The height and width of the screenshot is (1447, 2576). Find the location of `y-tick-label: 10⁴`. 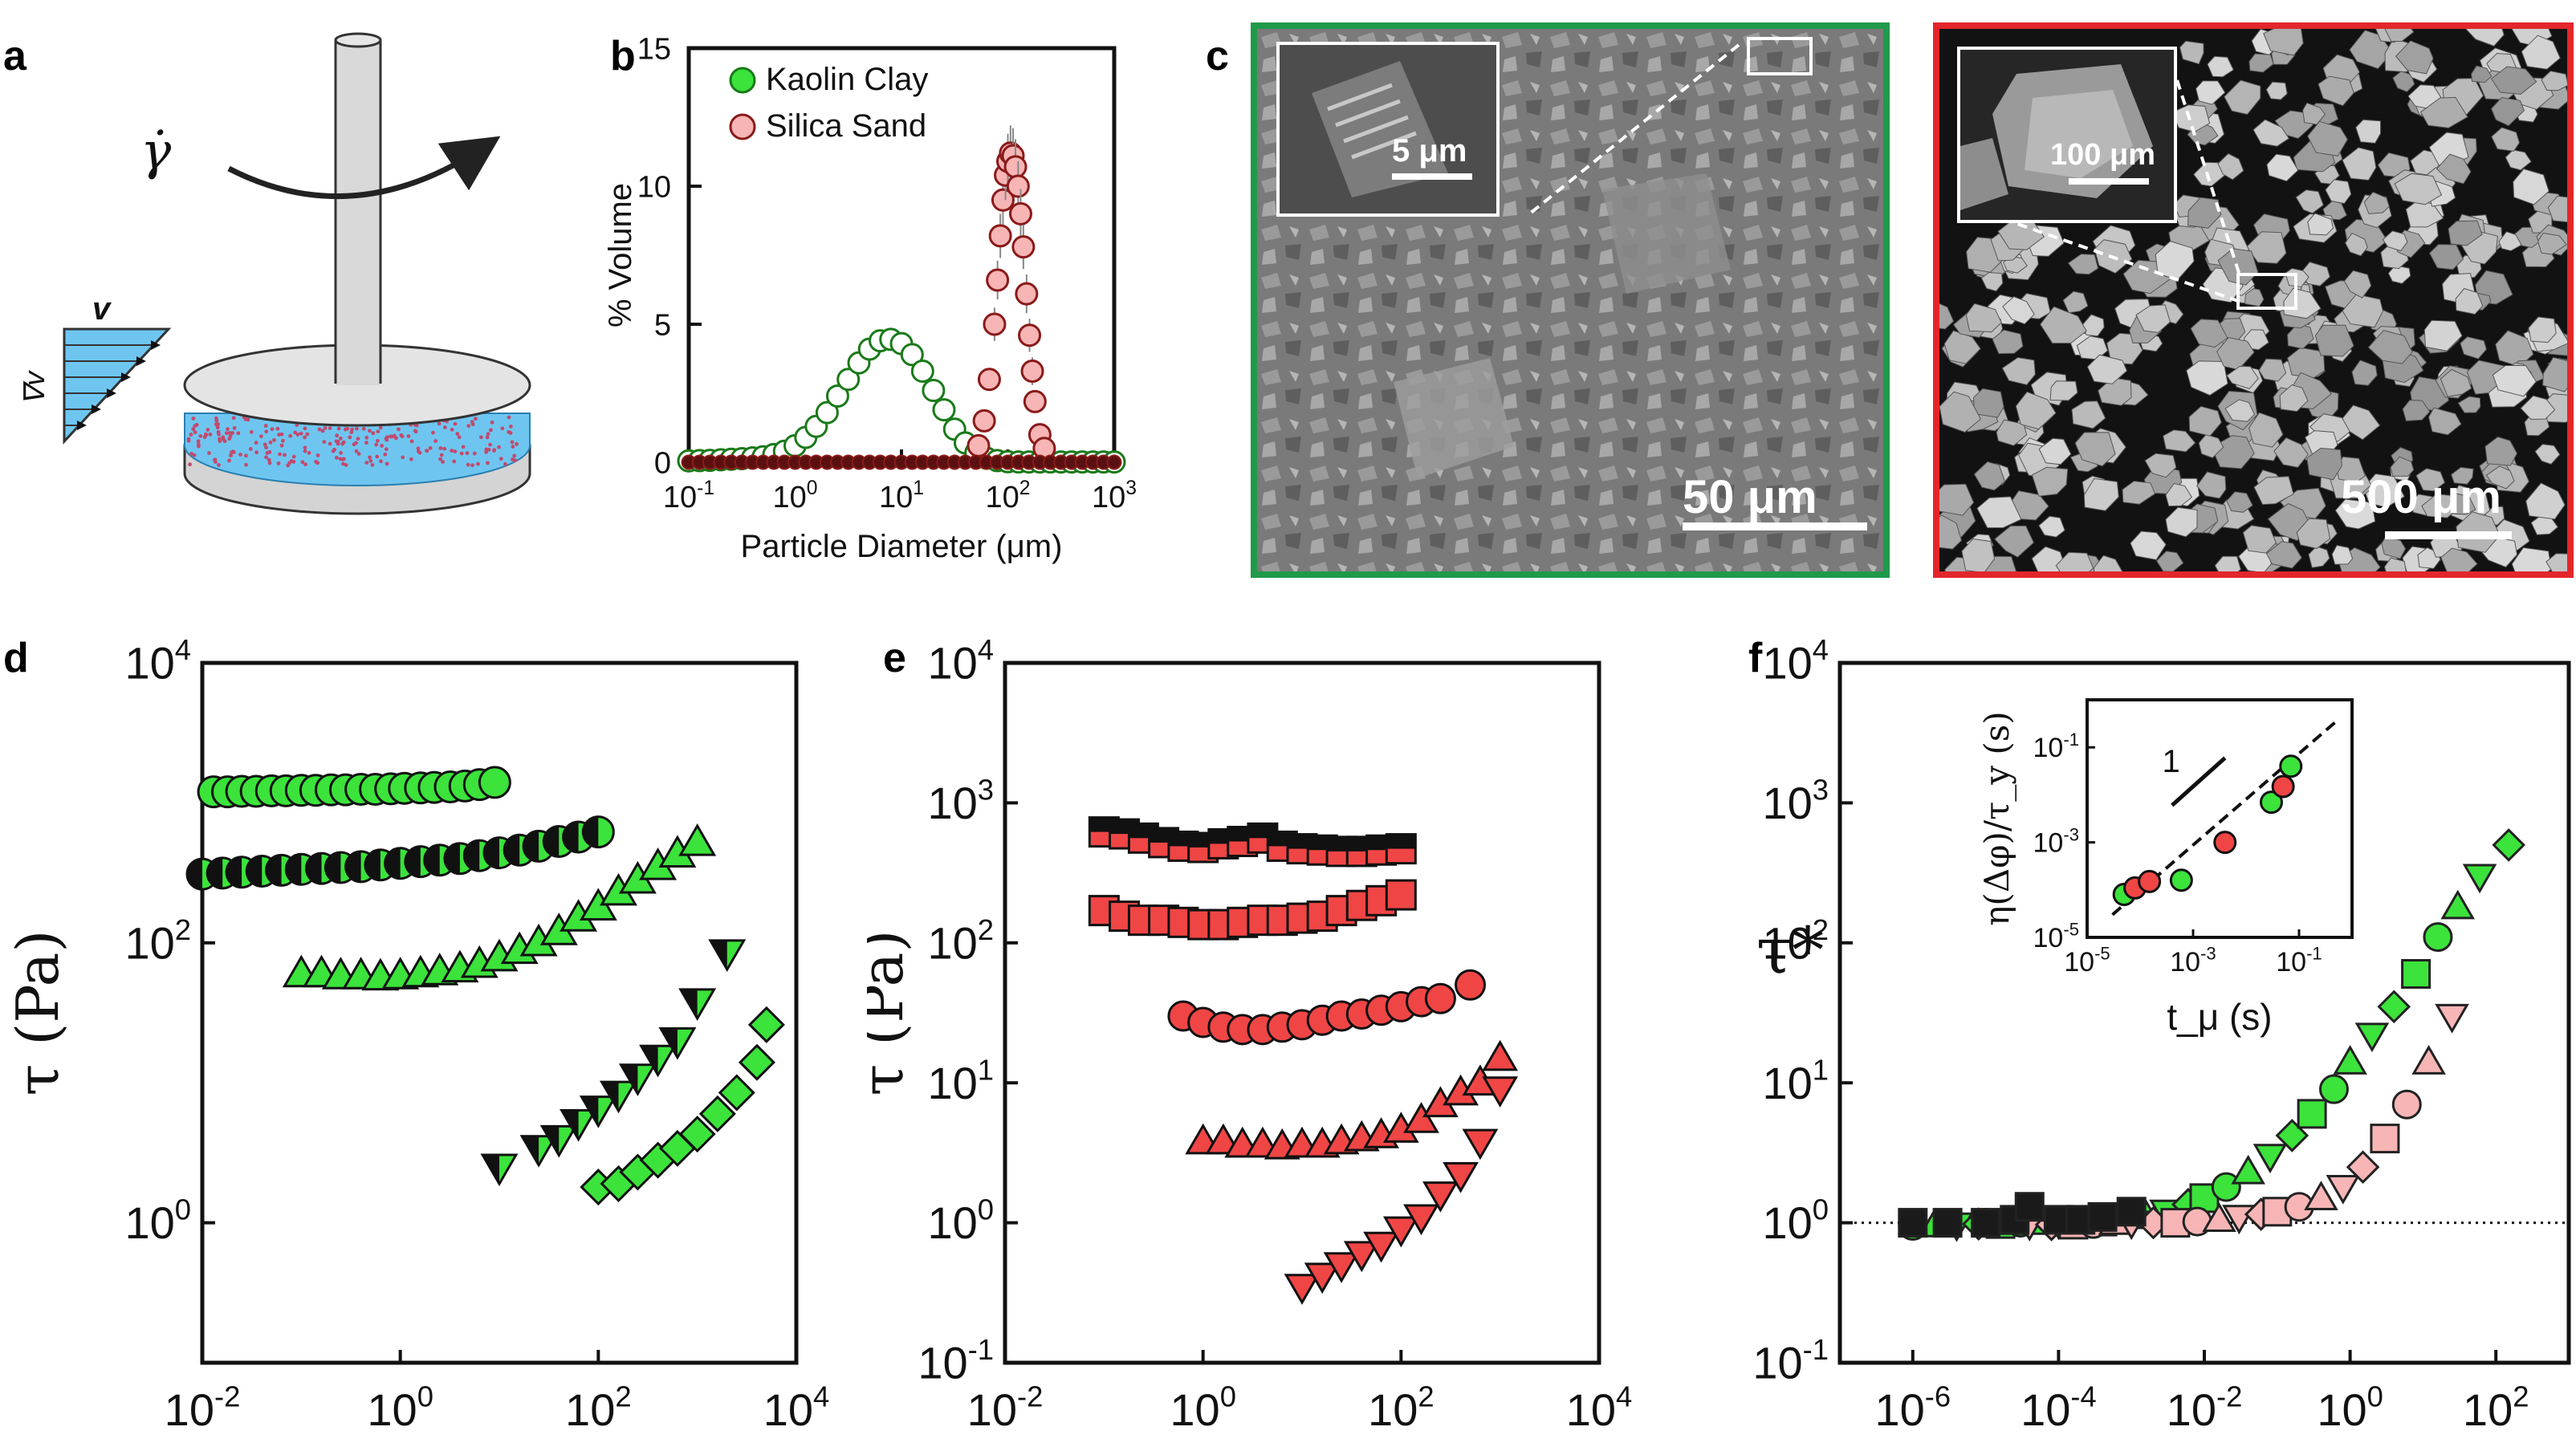

y-tick-label: 10⁴ is located at coordinates (1795, 661).